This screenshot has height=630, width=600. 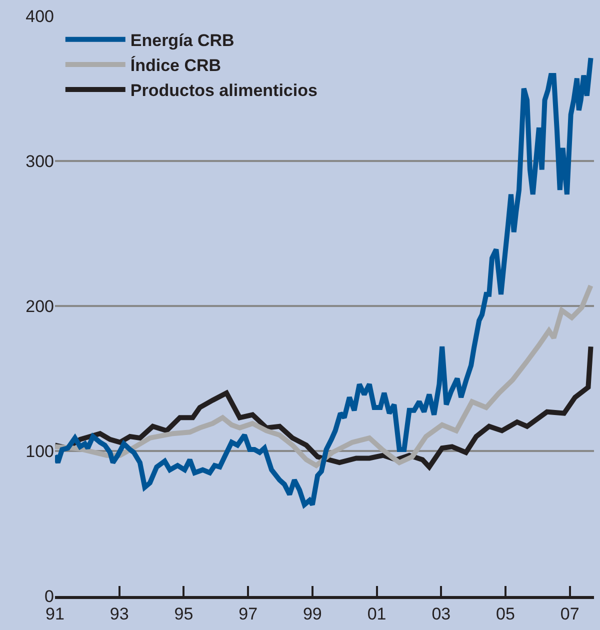 I want to click on x-tick-label: 99, so click(x=312, y=614).